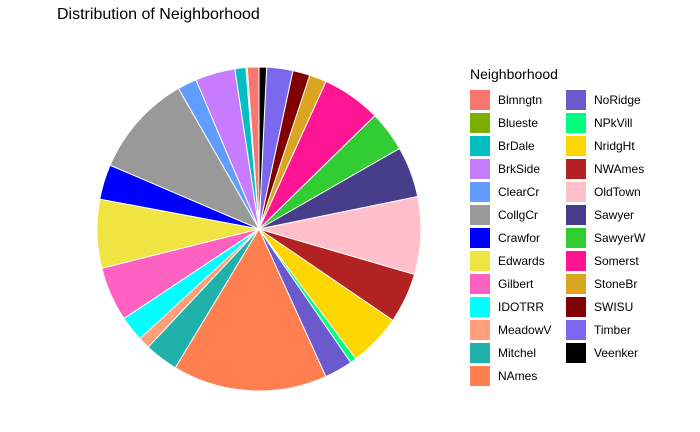 The image size is (700, 432). I want to click on legend-item-collgcr: CollgCr, so click(518, 214).